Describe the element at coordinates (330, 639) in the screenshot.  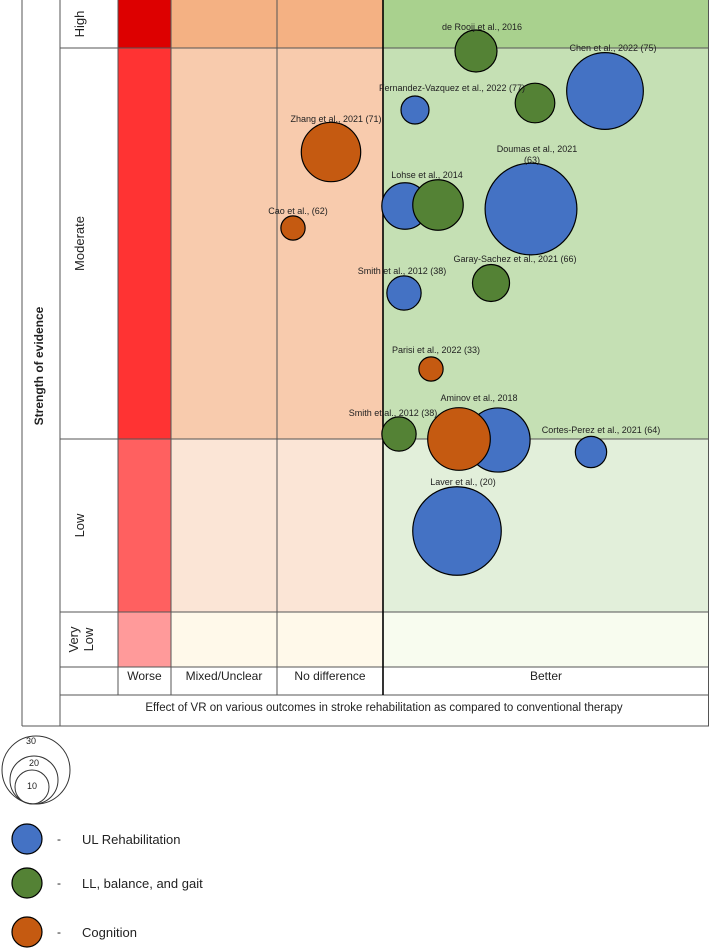
I see `cell-no-difference-very-low` at that location.